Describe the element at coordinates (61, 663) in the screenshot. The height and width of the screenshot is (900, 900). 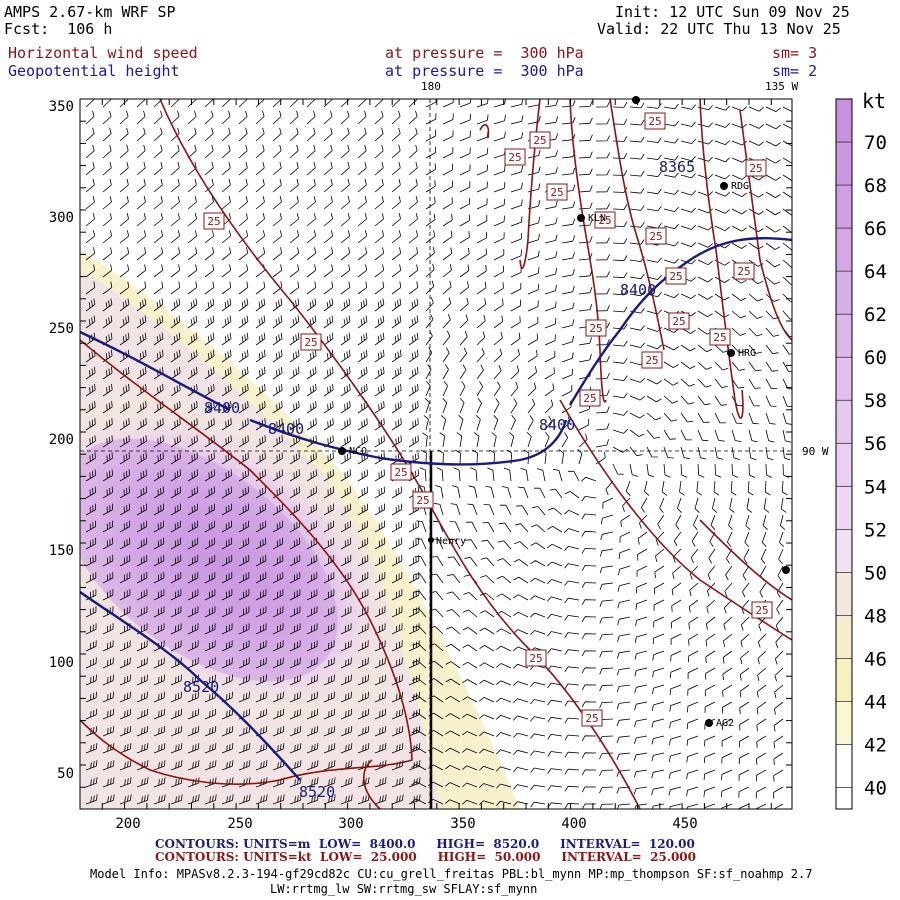
I see `y-tick-label: 100` at that location.